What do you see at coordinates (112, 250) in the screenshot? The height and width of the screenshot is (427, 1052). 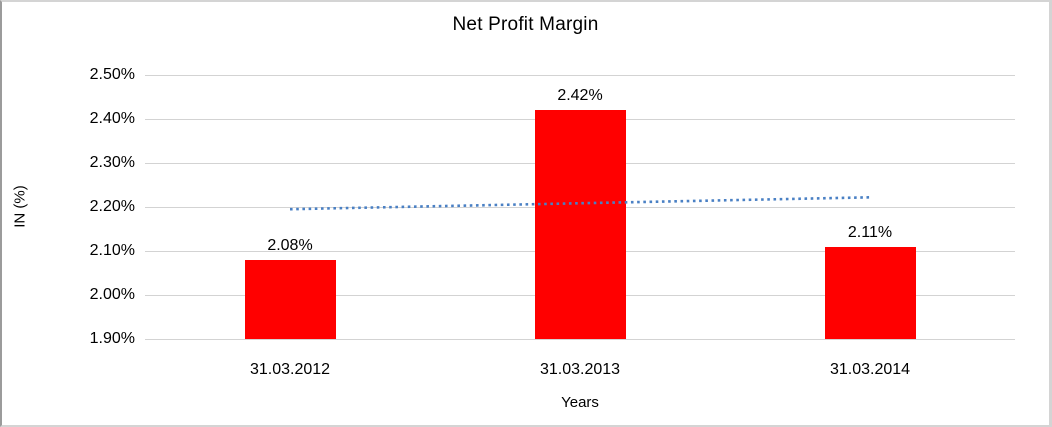 I see `y-tick-label: 2.10%` at bounding box center [112, 250].